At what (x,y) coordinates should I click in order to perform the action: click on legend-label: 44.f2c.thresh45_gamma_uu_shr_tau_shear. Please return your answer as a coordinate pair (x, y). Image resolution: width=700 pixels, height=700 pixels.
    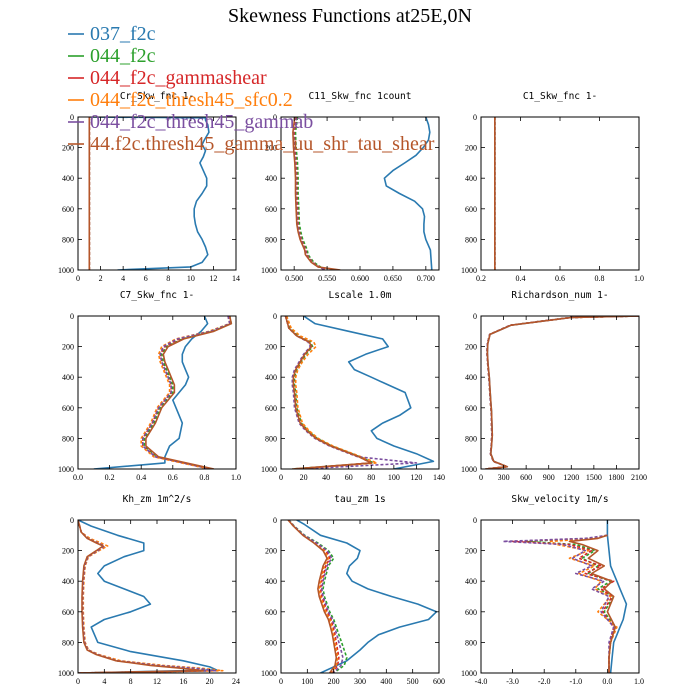
    Looking at the image, I should click on (262, 144).